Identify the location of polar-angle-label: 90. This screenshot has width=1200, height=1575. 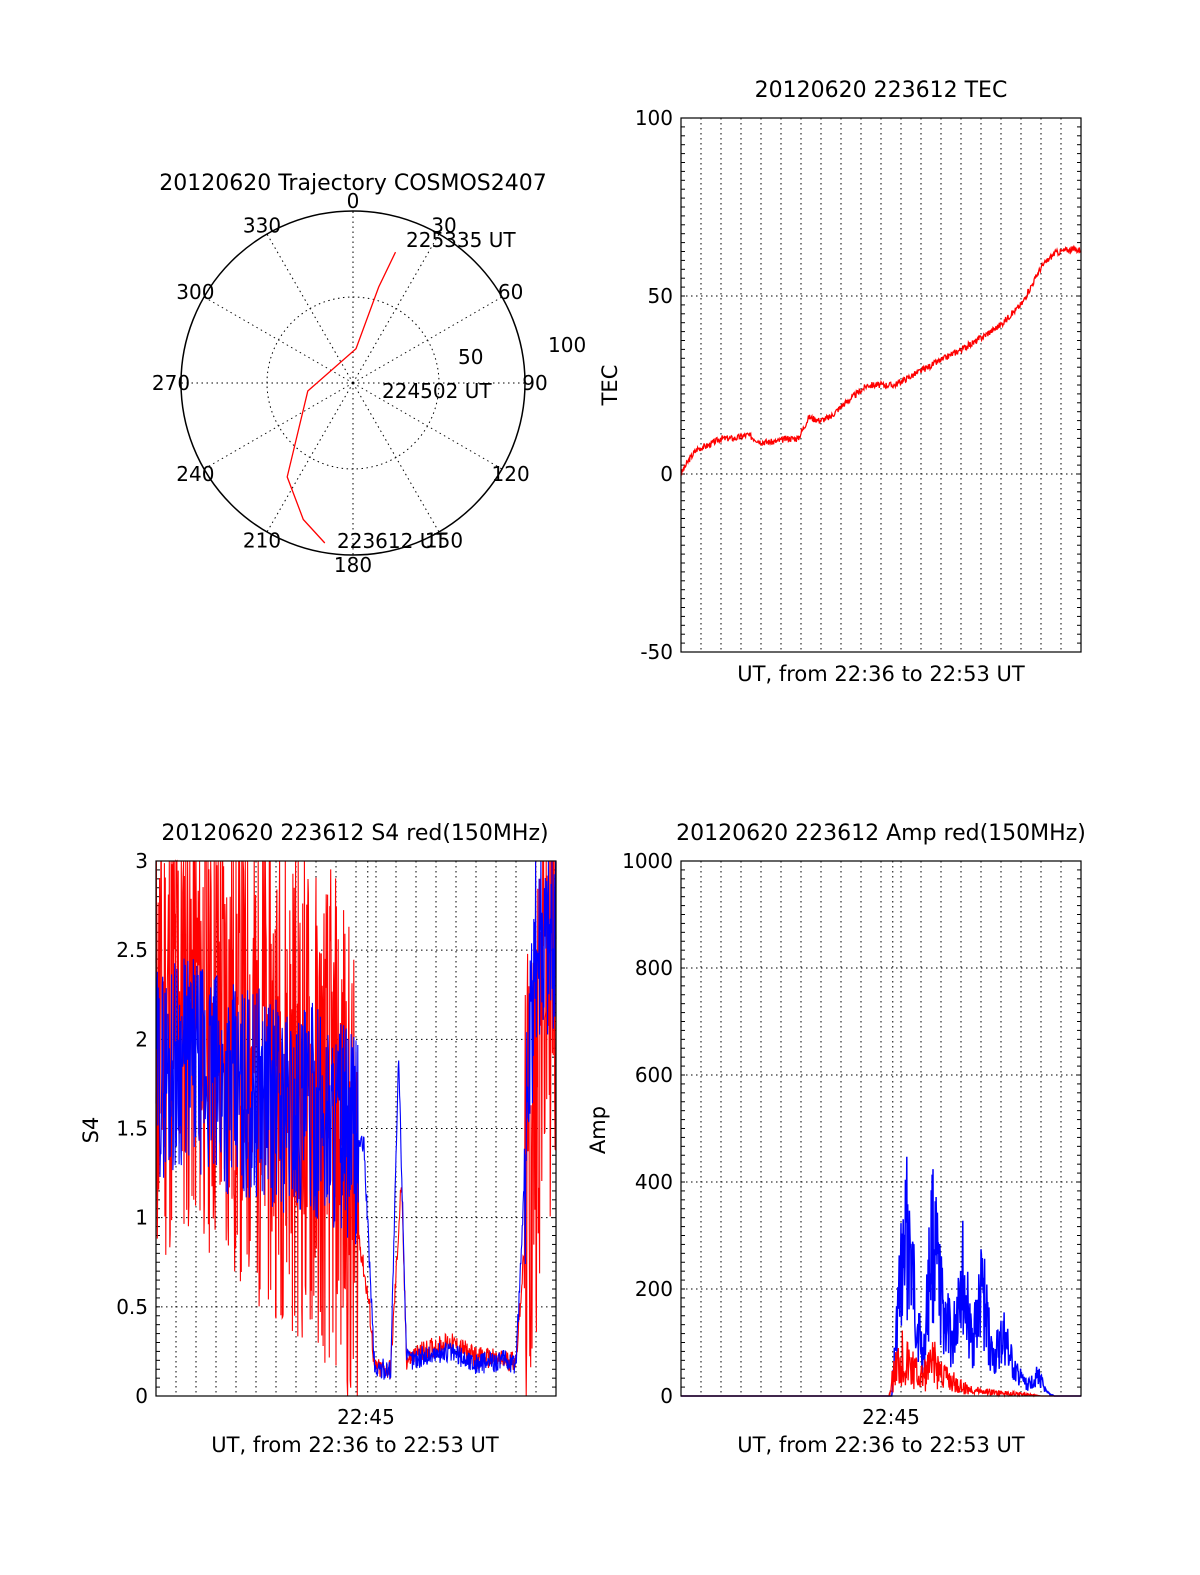
(534, 383).